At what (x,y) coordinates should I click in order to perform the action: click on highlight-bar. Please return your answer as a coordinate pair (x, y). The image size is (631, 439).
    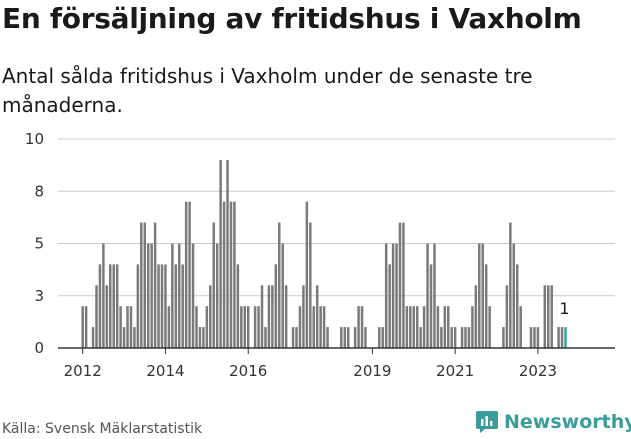
    Looking at the image, I should click on (565, 337).